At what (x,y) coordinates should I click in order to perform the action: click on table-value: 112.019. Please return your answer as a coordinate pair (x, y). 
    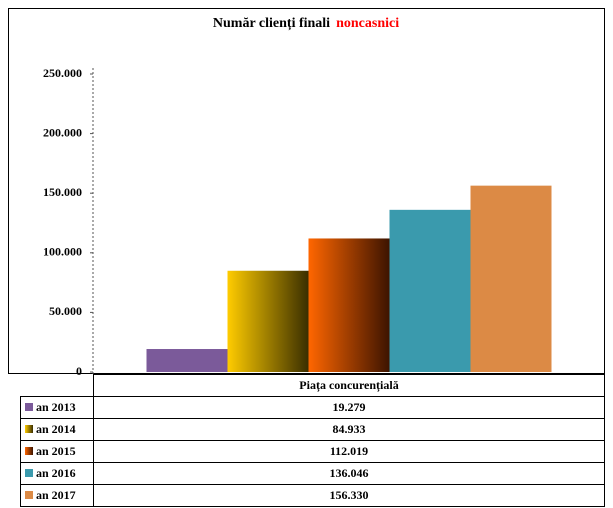
    Looking at the image, I should click on (349, 451).